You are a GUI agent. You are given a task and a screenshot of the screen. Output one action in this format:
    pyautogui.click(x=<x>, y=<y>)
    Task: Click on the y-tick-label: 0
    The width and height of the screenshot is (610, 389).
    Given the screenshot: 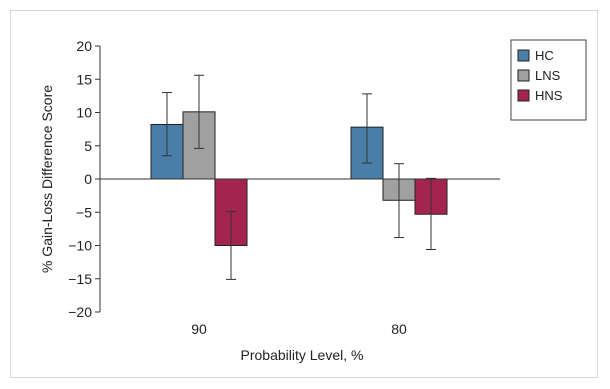 What is the action you would take?
    pyautogui.click(x=88, y=179)
    